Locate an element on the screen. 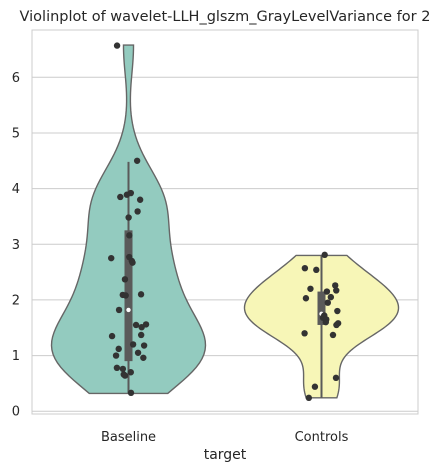 The width and height of the screenshot is (447, 473). violin-controls is located at coordinates (321, 326).